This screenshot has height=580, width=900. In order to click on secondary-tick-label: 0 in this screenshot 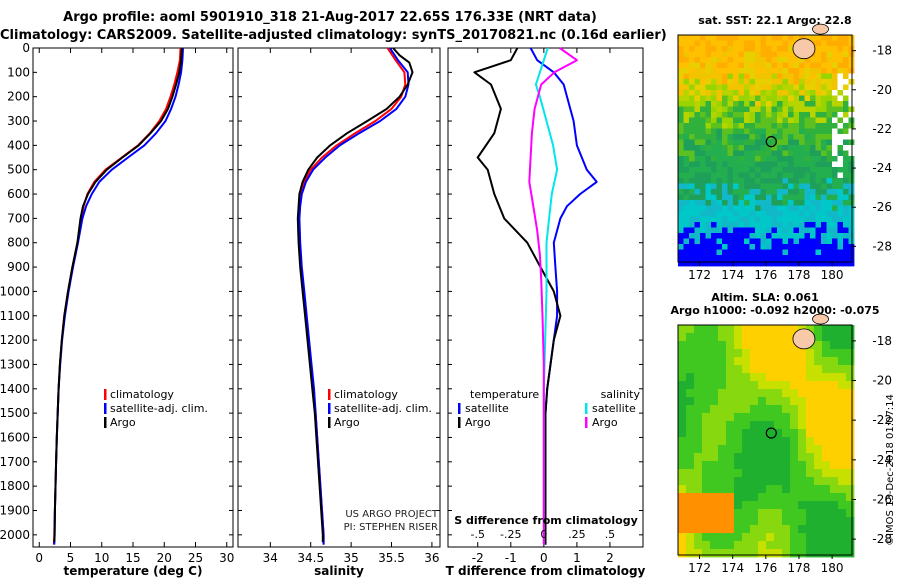, I will do `click(543, 534)`.